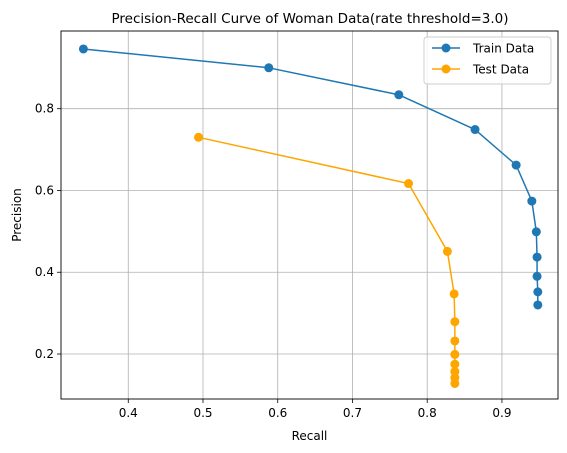 The image size is (567, 453). Describe the element at coordinates (310, 436) in the screenshot. I see `x-axis-label: Recall` at that location.